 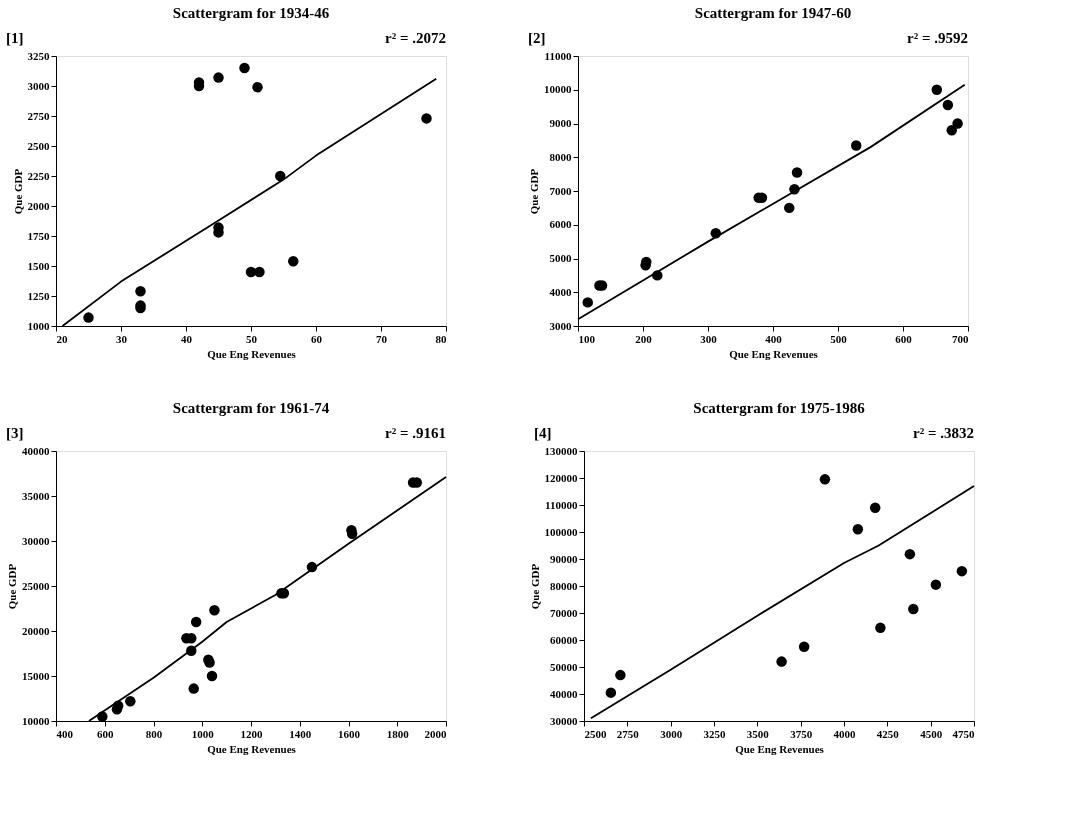 I want to click on text: r² = .2072, so click(x=415, y=38).